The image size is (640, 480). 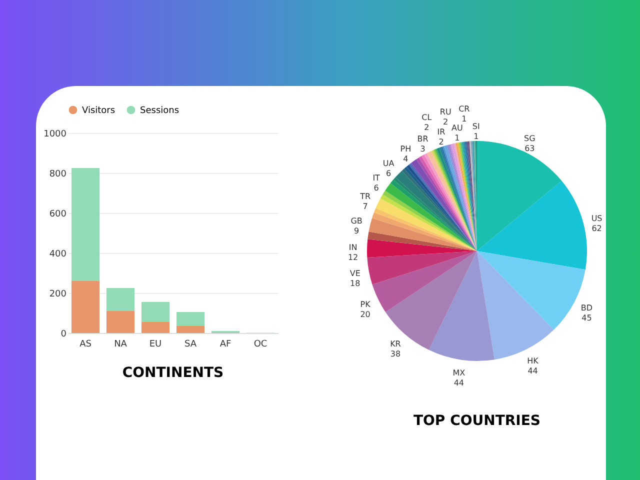 I want to click on slice-label: PH, so click(x=406, y=149).